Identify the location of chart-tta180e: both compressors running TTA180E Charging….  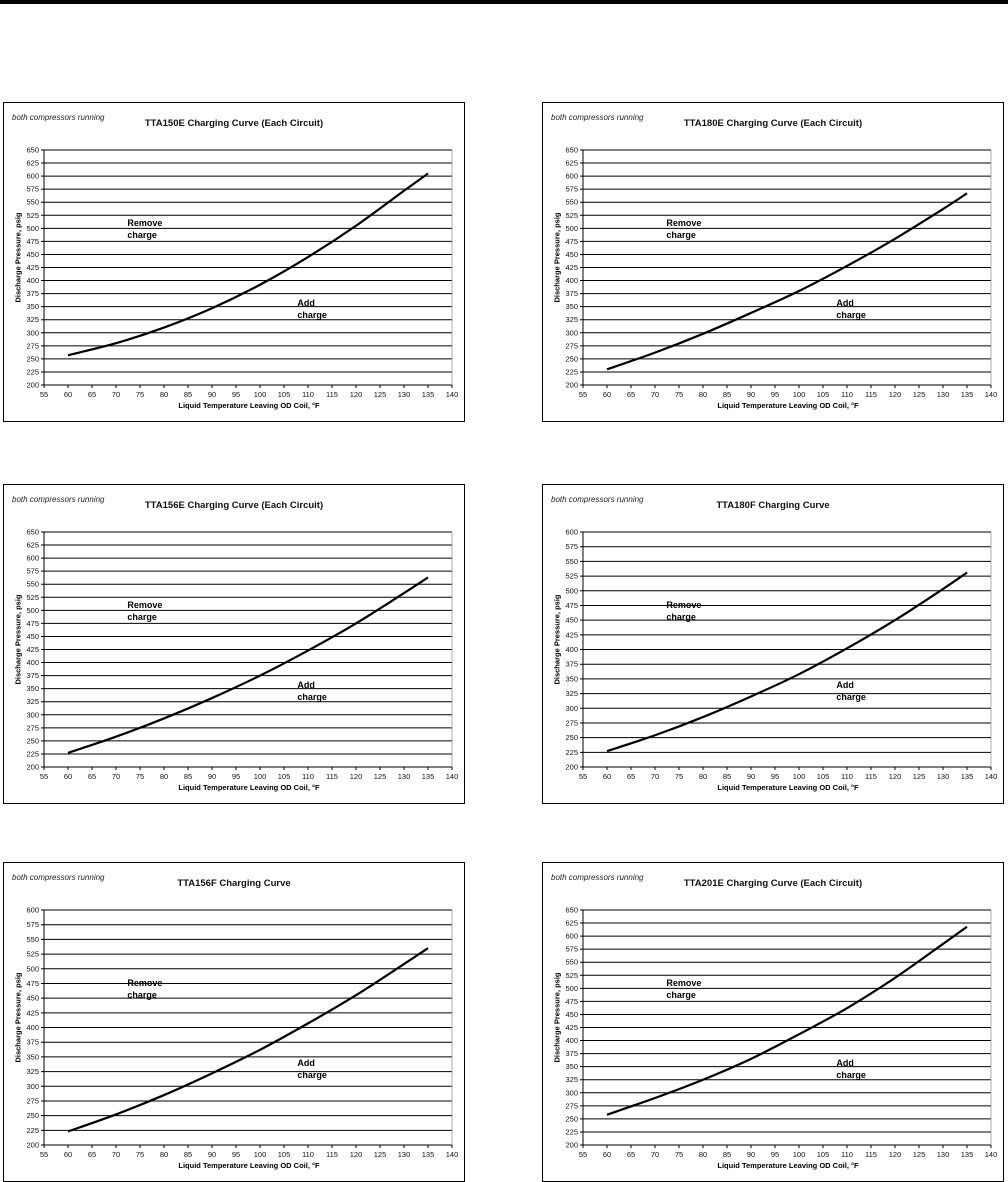
(773, 262).